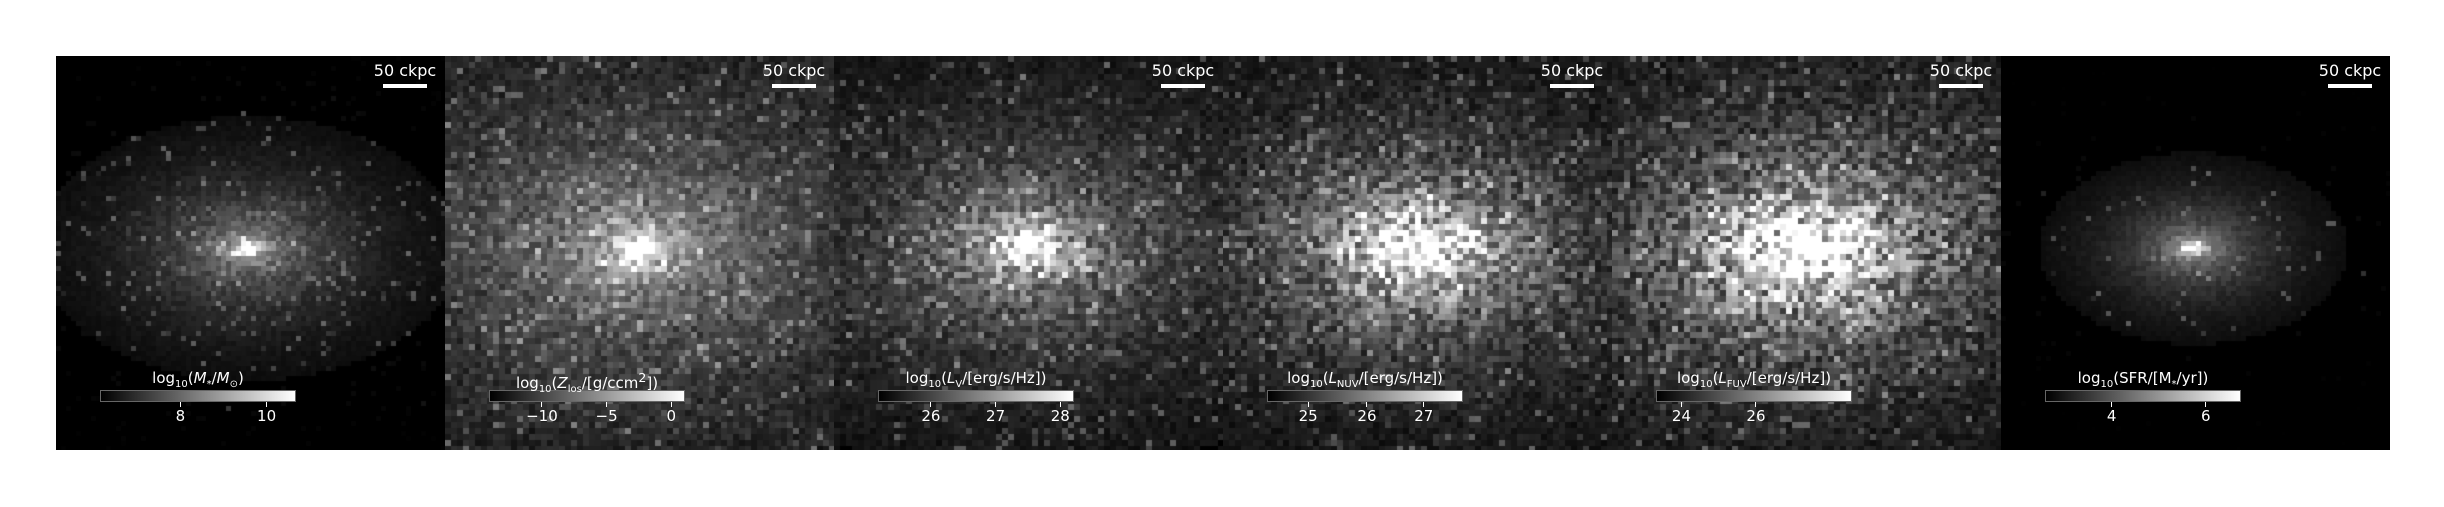 This screenshot has width=2444, height=507. I want to click on map-panel-stellar-mass: 50 ckpc log10(M*/M⊙) 8 10, so click(250, 253).